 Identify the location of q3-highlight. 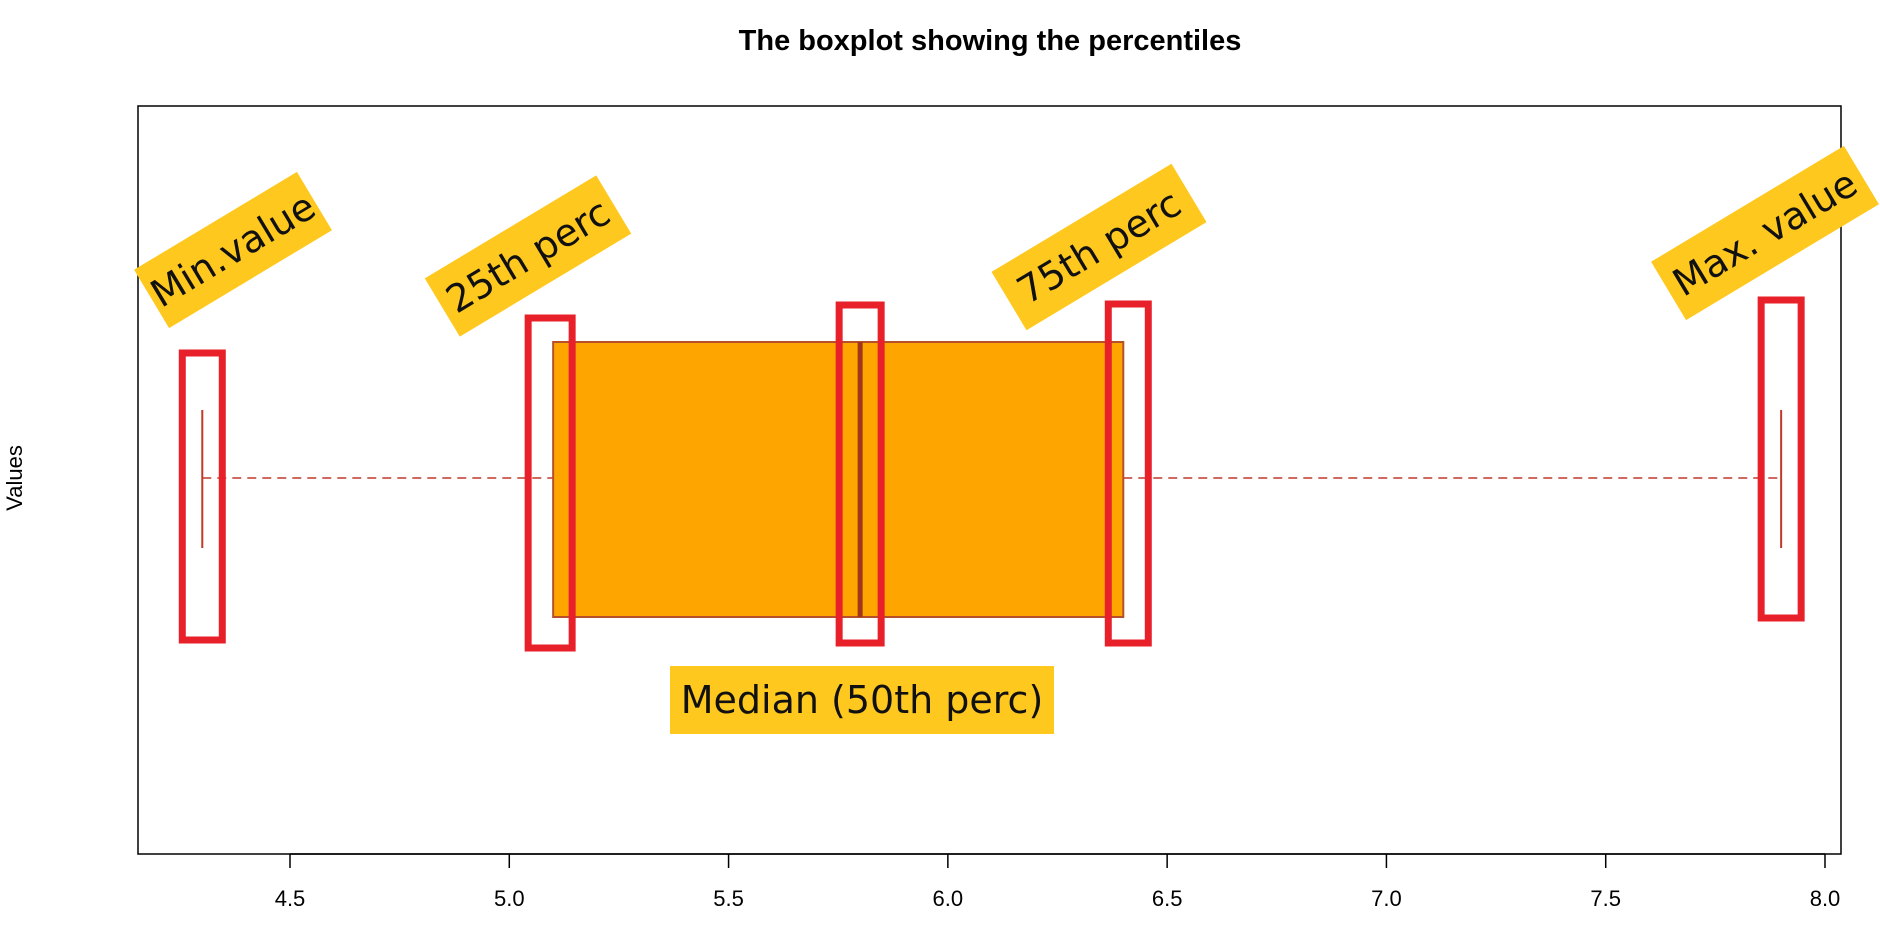
(1128, 473).